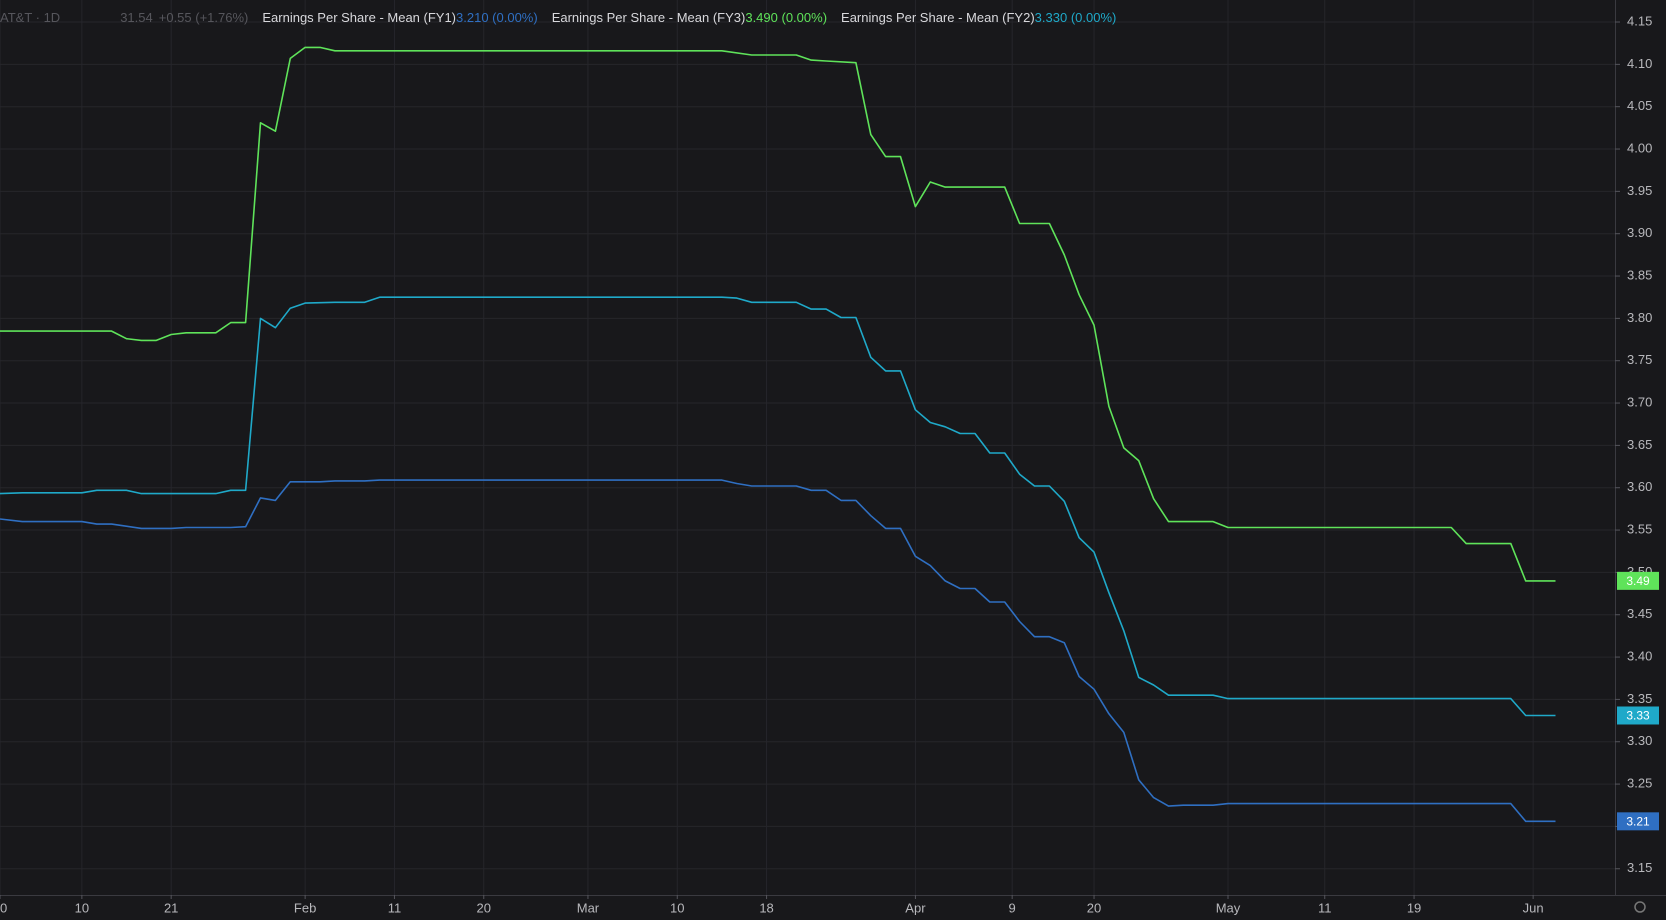  What do you see at coordinates (1639, 190) in the screenshot?
I see `y-tick-label: 3.95` at bounding box center [1639, 190].